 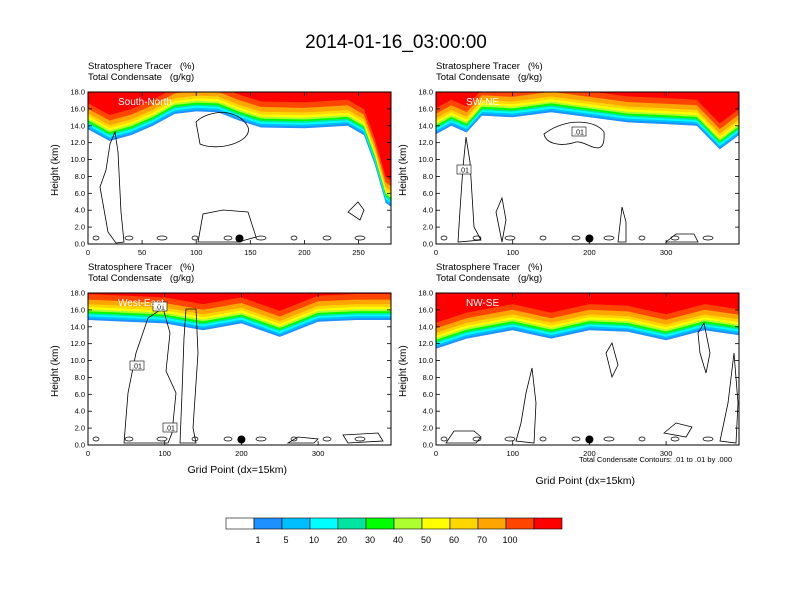 I want to click on panel-label: SW-NE, so click(x=482, y=102).